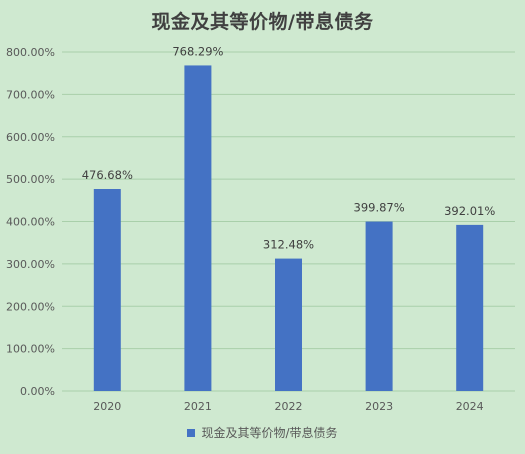  Describe the element at coordinates (30, 264) in the screenshot. I see `y-tick-label: 300.00%` at that location.